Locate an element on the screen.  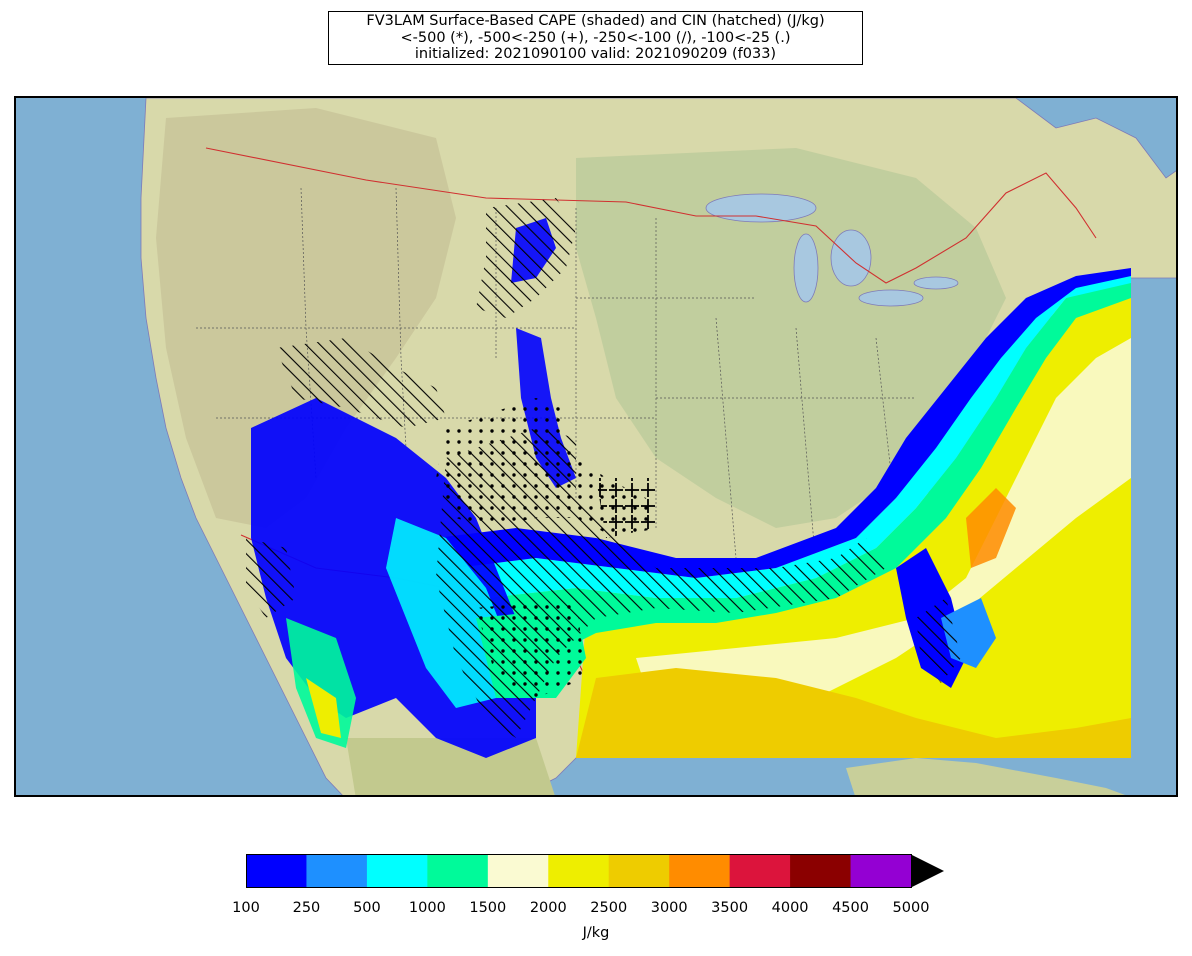
cape-atlantic-orange is located at coordinates (991, 528).